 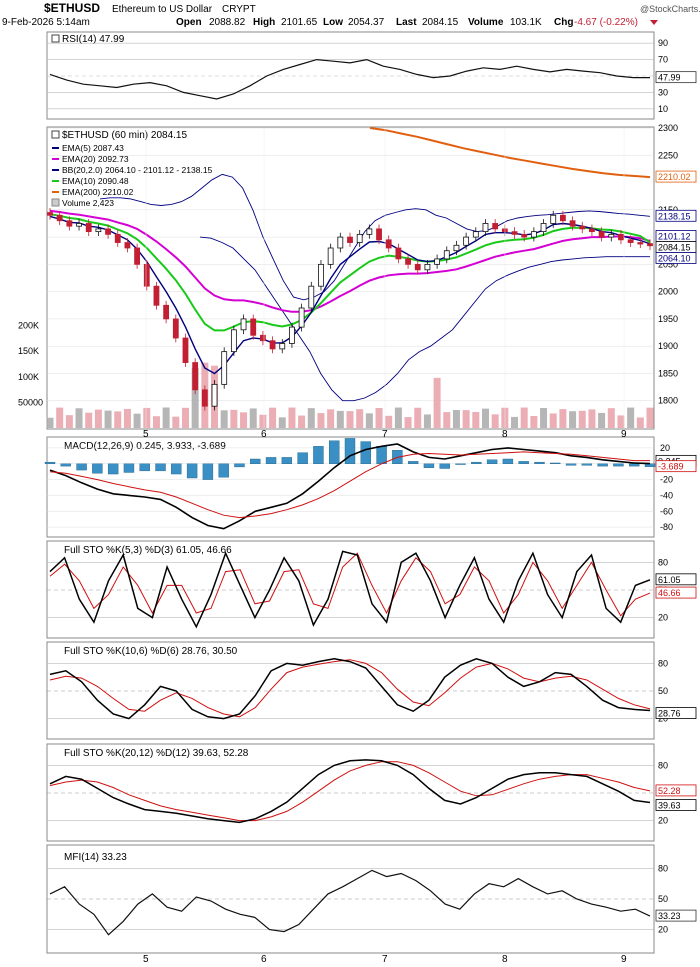 I want to click on macd-signal-line, so click(x=349, y=485).